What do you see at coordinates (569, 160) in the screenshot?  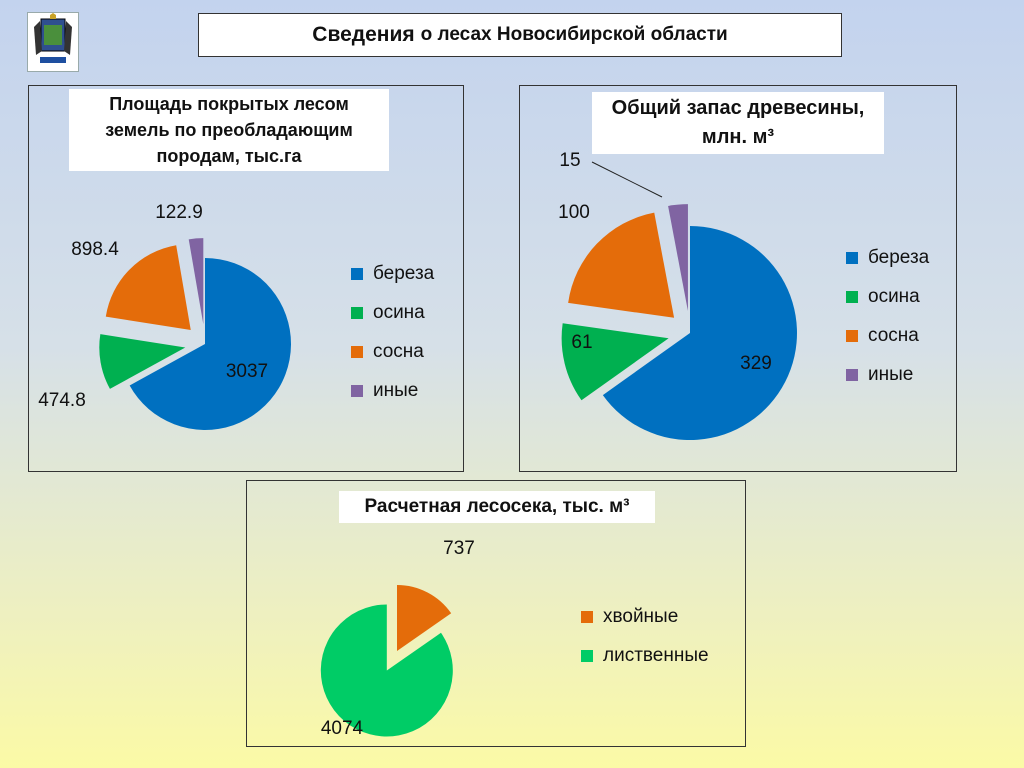 I see `data-label: 15` at bounding box center [569, 160].